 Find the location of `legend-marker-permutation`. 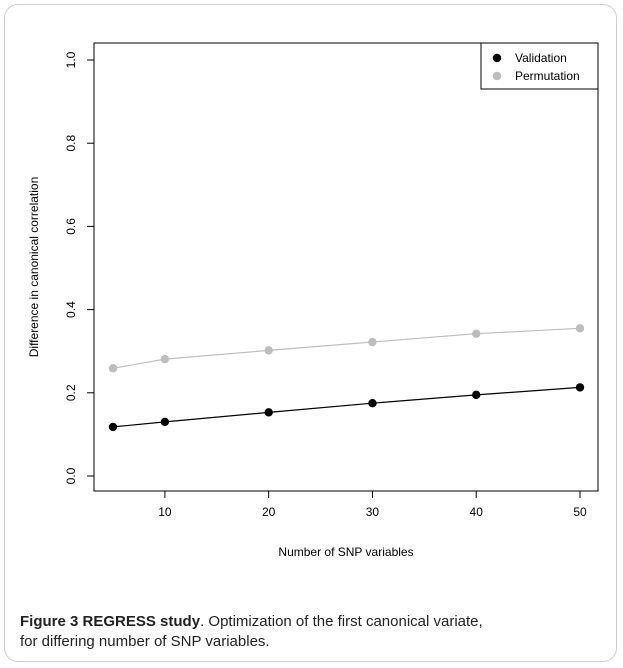

legend-marker-permutation is located at coordinates (497, 76).